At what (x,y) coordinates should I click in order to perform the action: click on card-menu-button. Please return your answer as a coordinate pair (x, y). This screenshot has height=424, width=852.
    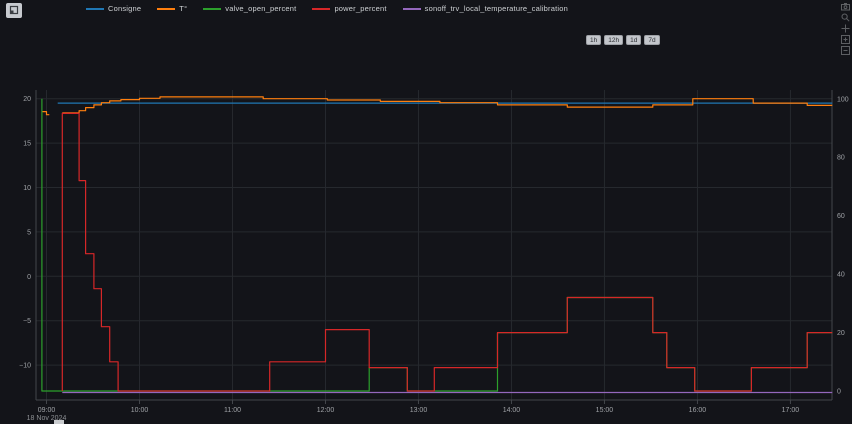
    Looking at the image, I should click on (14, 10).